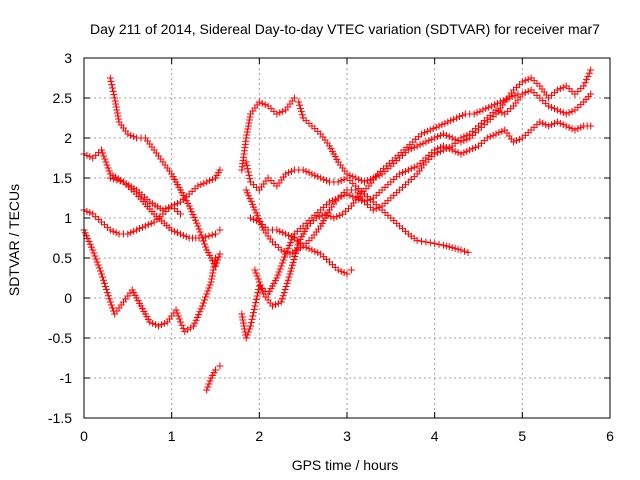 This screenshot has height=480, width=640. I want to click on x-tick-label: 3, so click(347, 436).